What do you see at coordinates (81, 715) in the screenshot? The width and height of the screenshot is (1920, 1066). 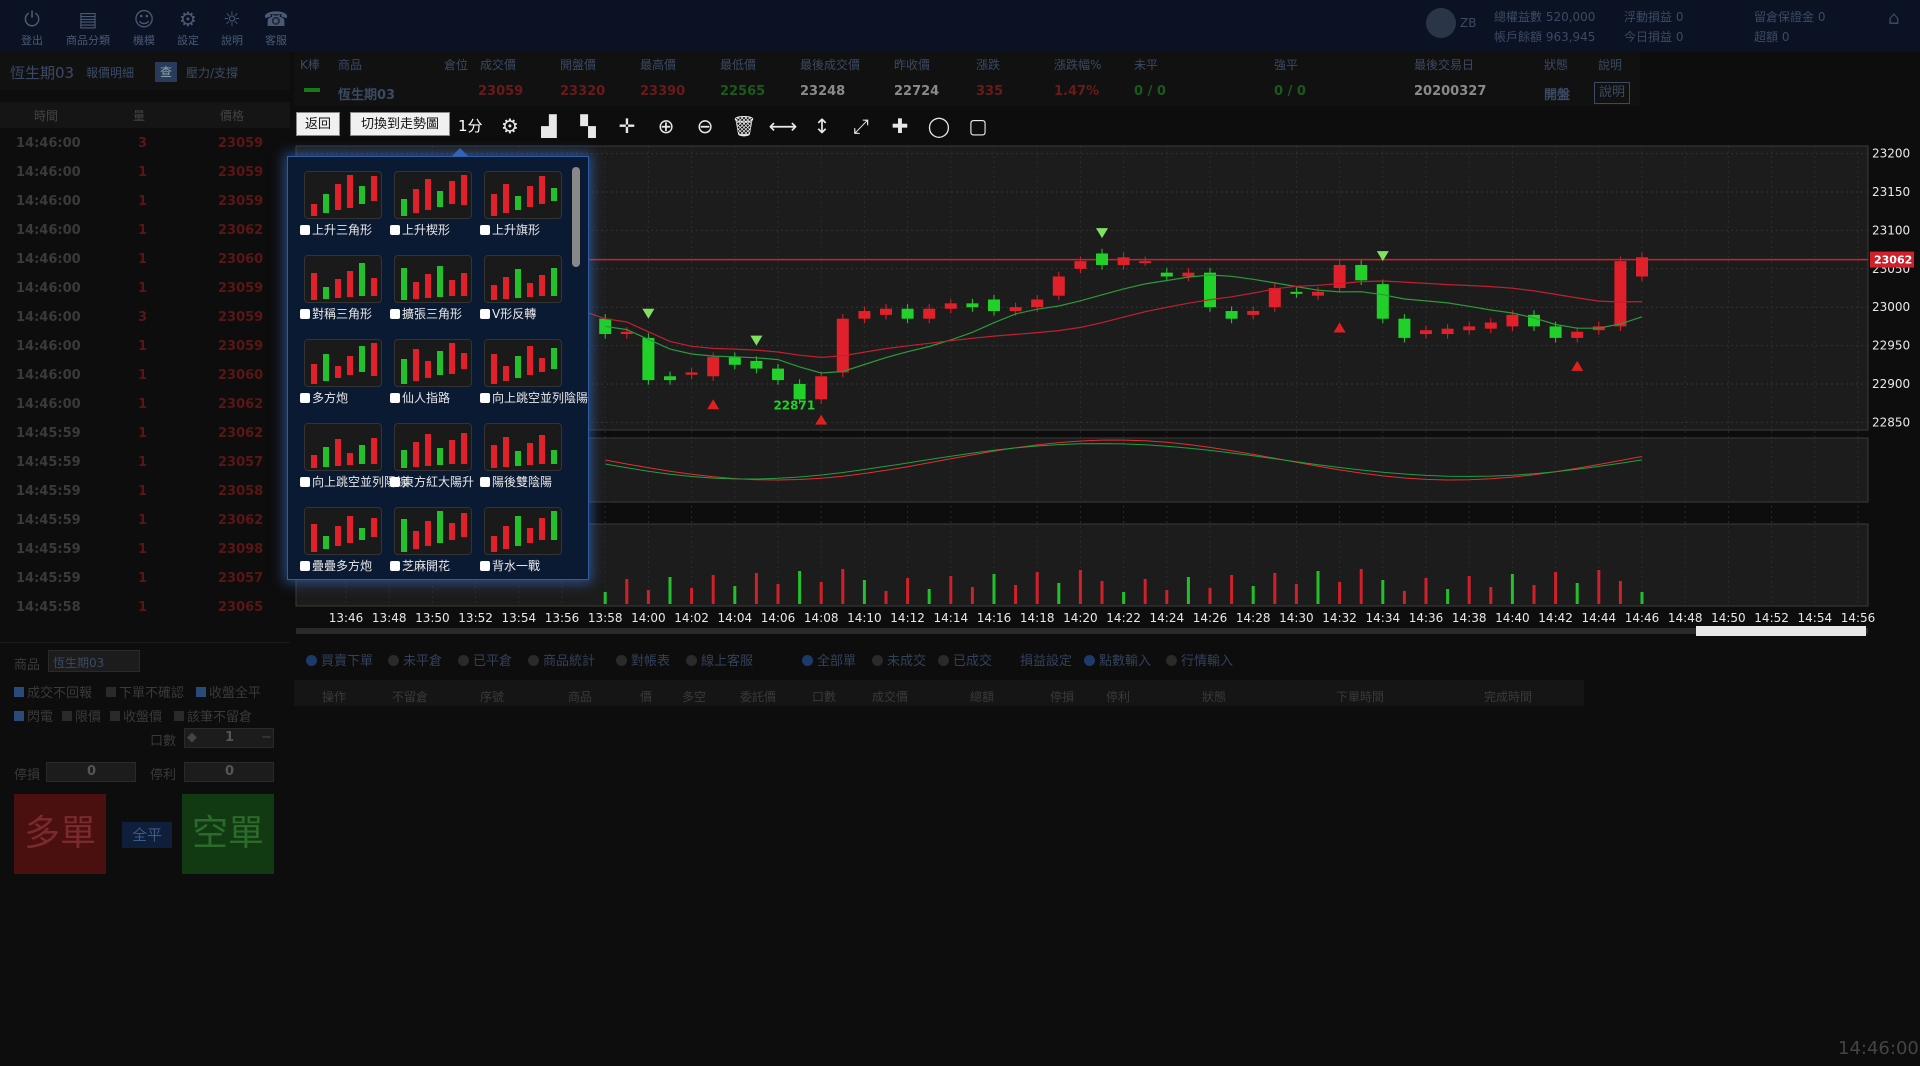 I see `order-option-checkbox: 限價` at bounding box center [81, 715].